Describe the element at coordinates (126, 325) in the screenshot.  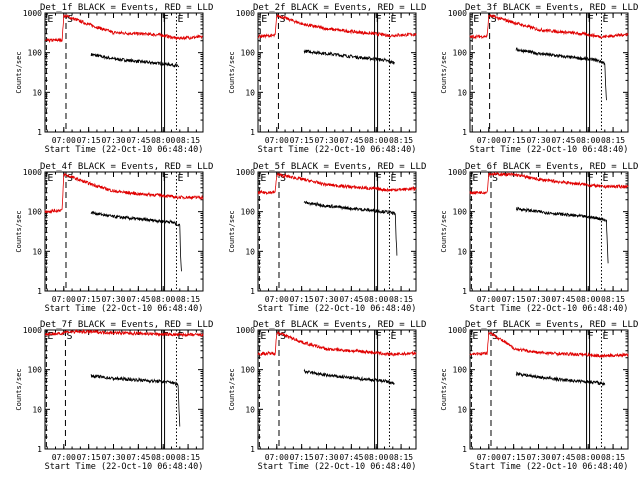
I see `panel-title: Det_7f BLACK = Events, RED = LLD` at that location.